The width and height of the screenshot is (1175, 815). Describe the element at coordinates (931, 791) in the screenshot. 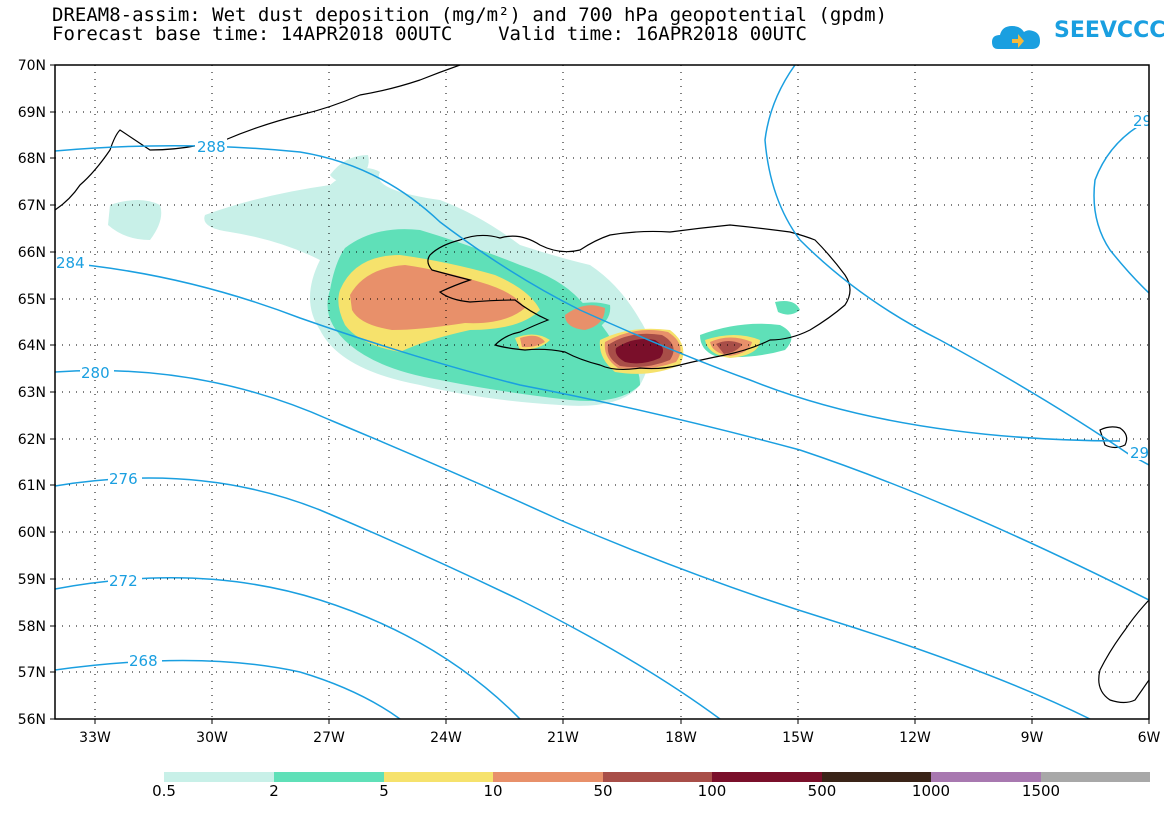

I see `colorbar-label: 1000` at that location.